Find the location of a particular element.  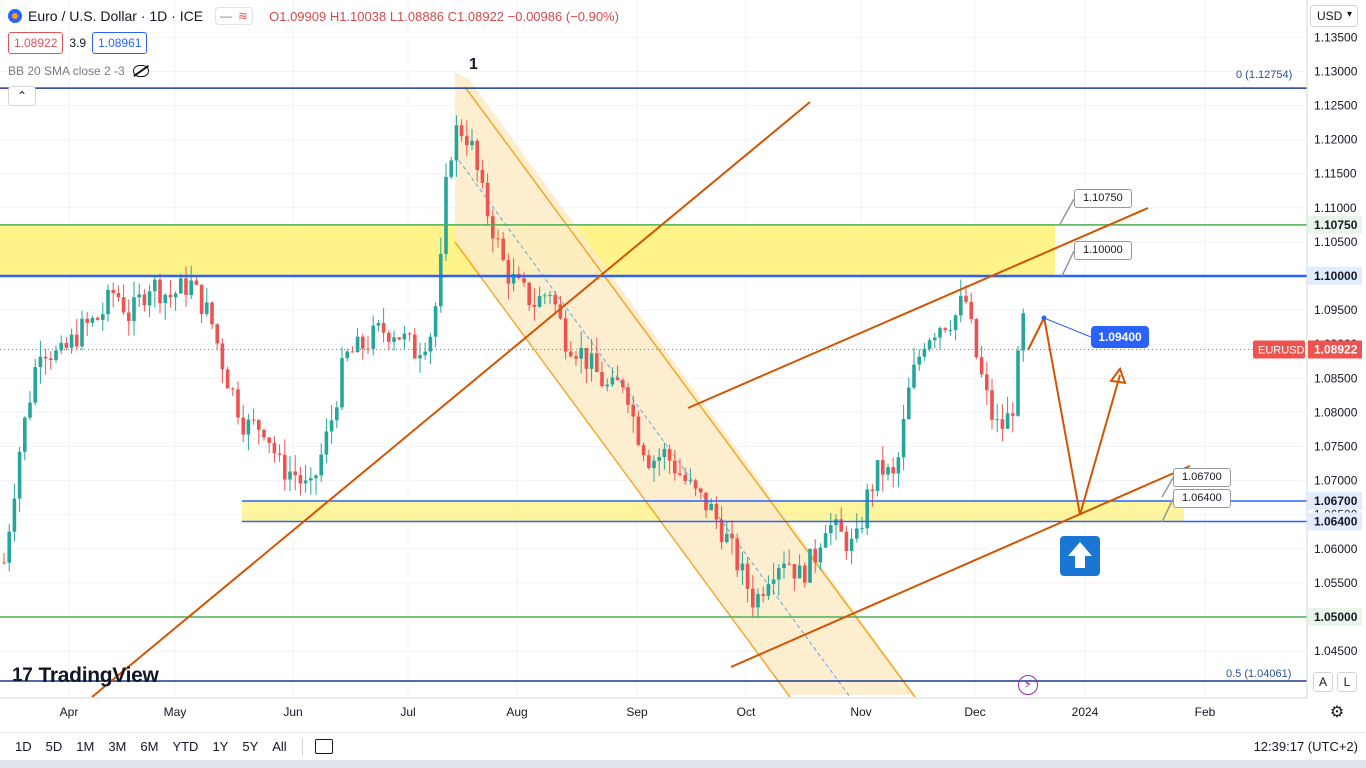

hide-eye-icon is located at coordinates (140, 71).